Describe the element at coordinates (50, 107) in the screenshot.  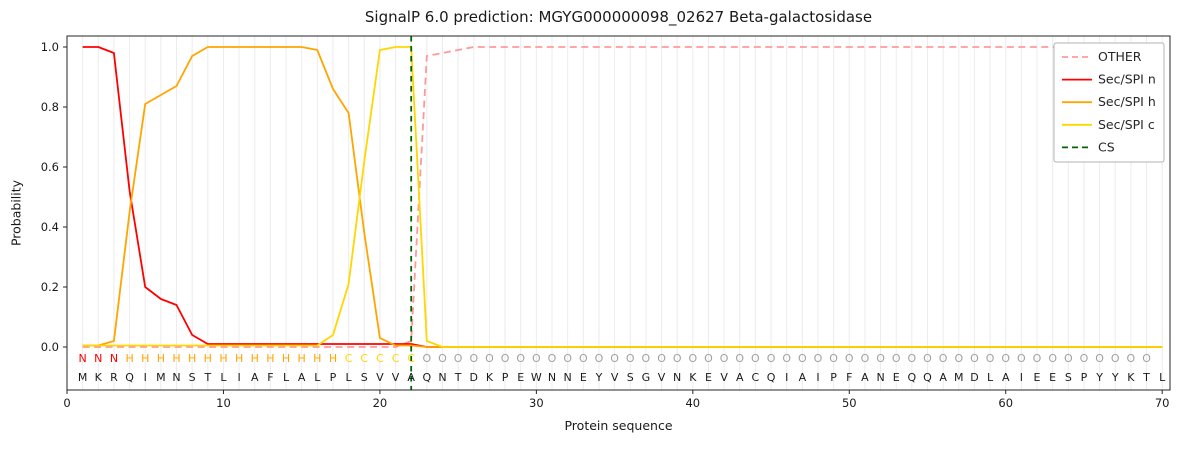
I see `y-tick-label: 0.8` at that location.